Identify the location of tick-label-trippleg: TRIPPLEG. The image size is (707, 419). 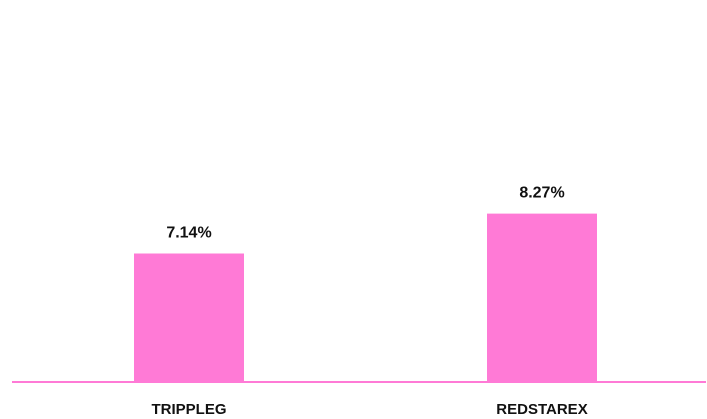
(188, 409).